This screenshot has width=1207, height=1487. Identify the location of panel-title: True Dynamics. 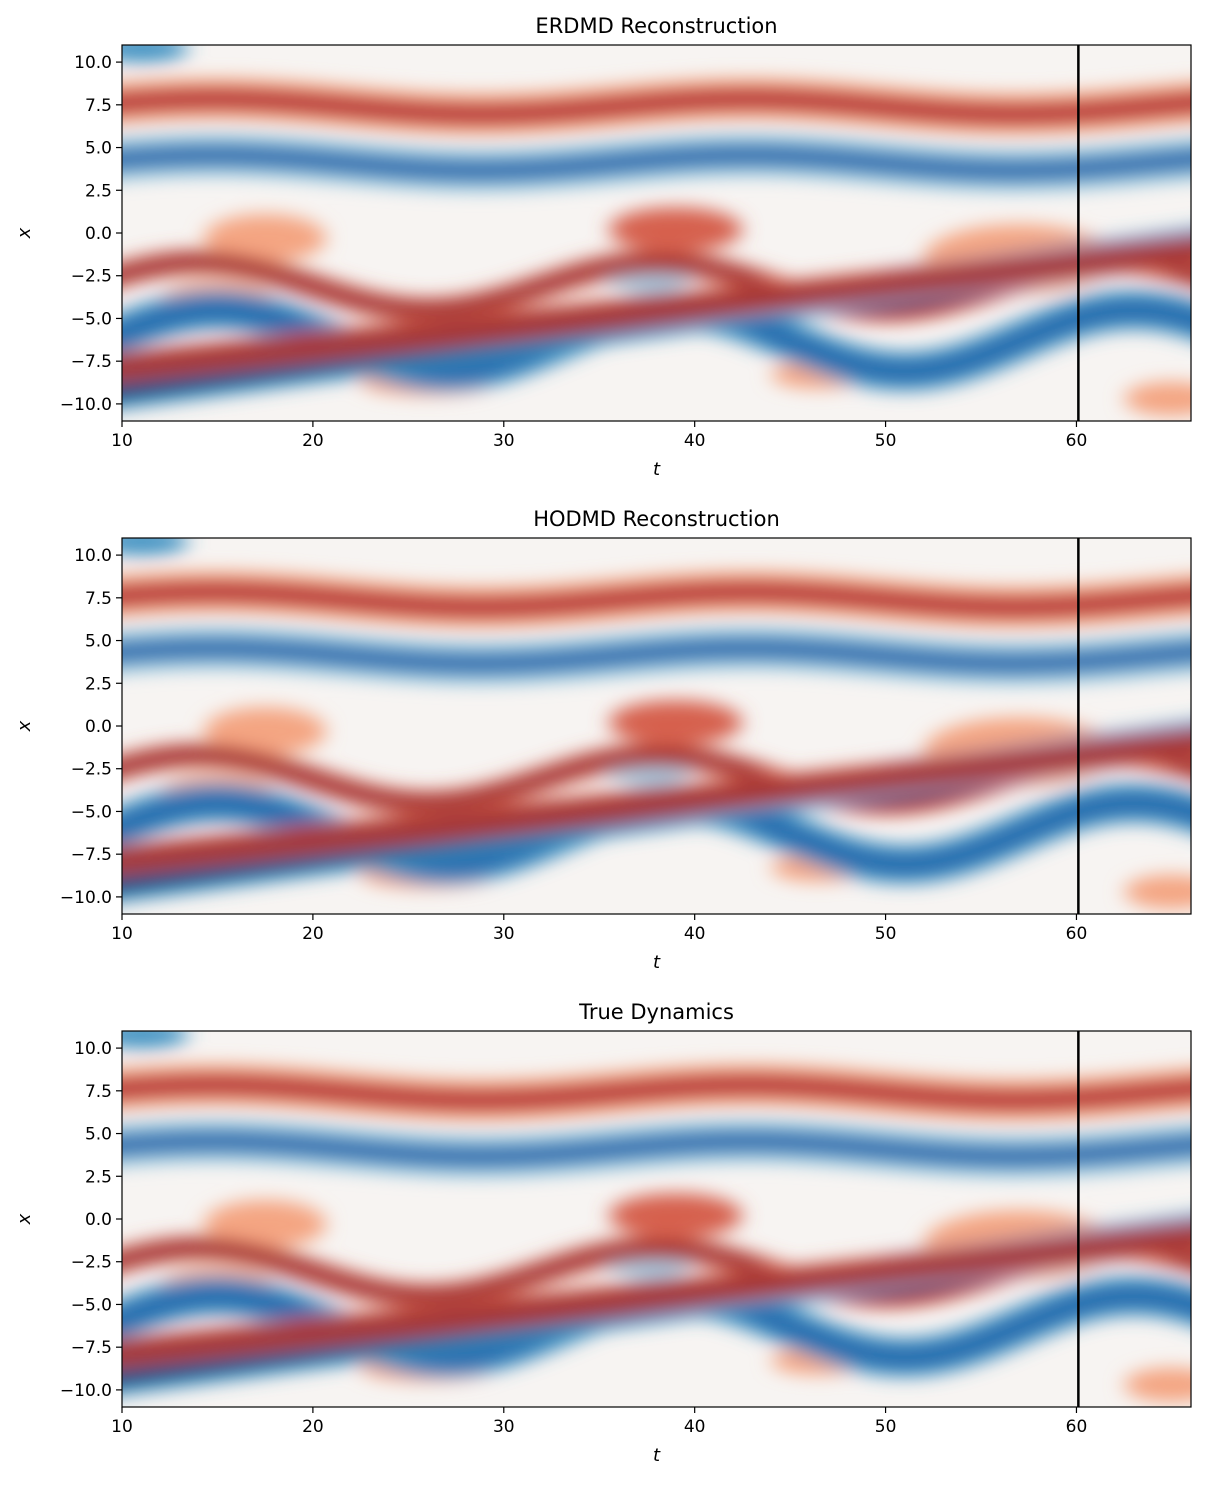
(656, 1012).